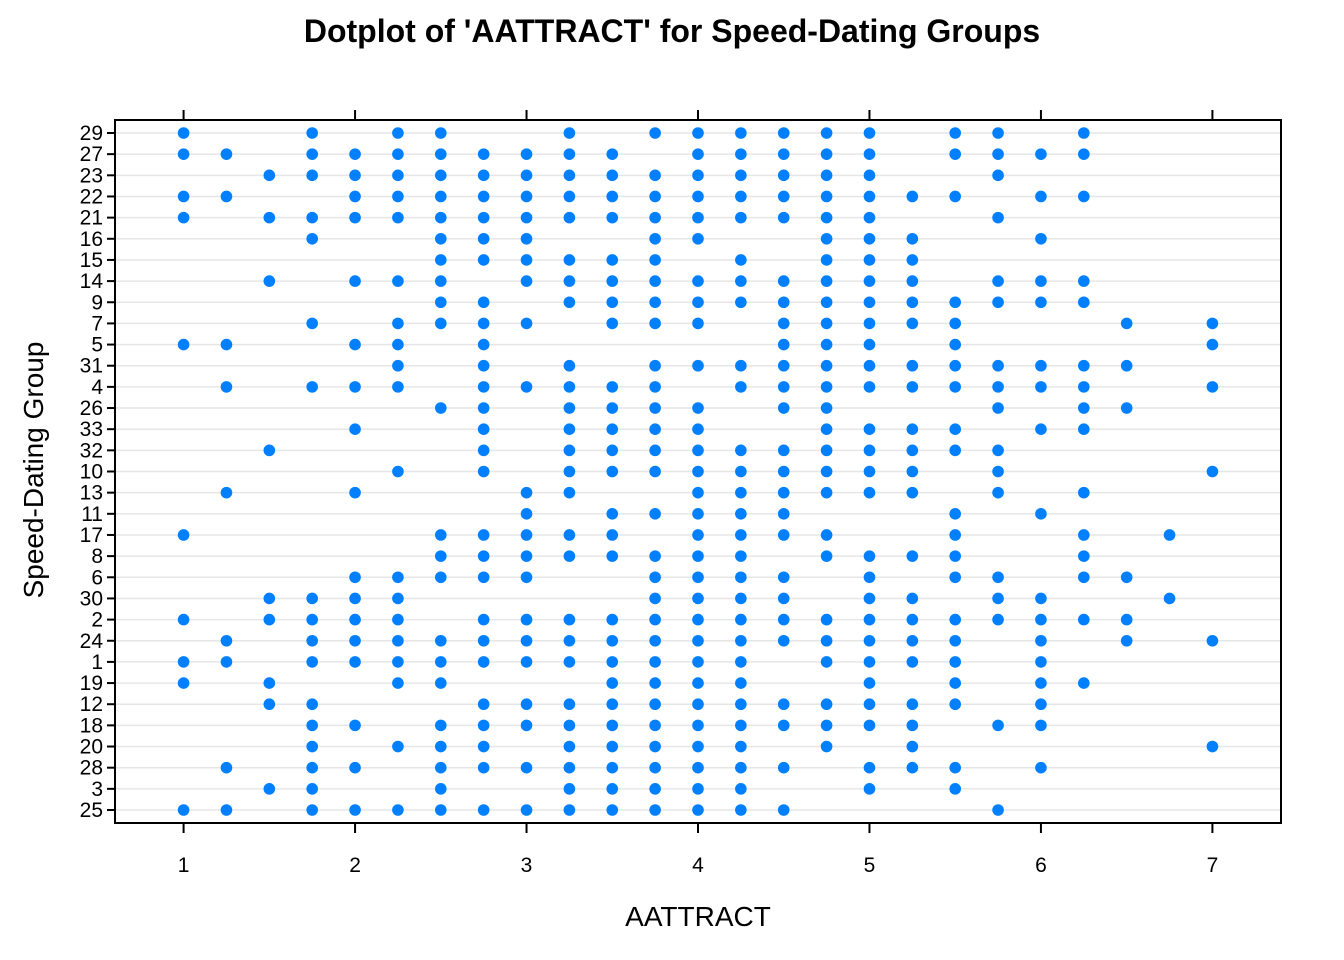  Describe the element at coordinates (91, 535) in the screenshot. I see `y-tick-label: 17` at that location.